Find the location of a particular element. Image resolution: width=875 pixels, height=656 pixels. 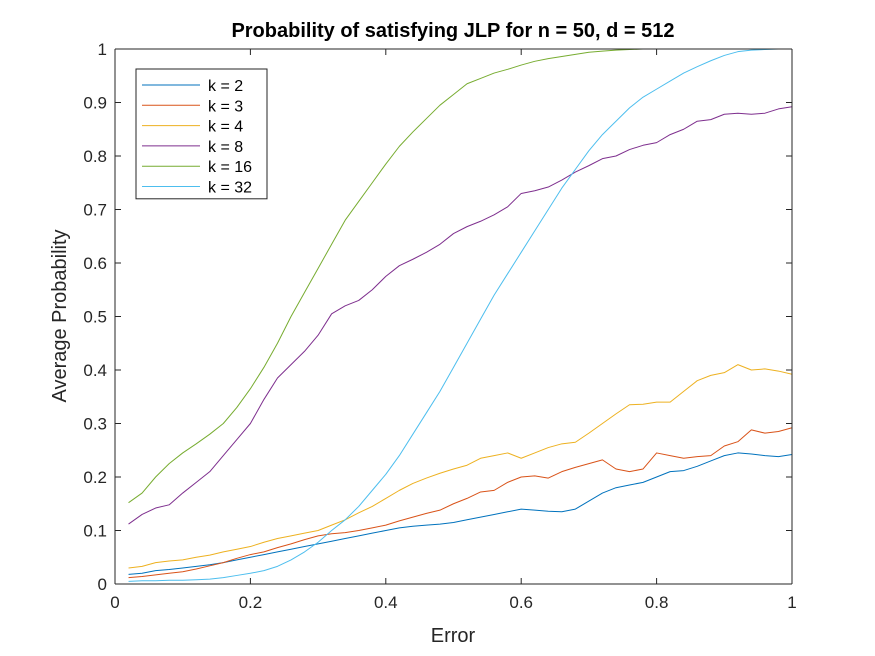

legend-label-0: k = 2 is located at coordinates (225, 86).